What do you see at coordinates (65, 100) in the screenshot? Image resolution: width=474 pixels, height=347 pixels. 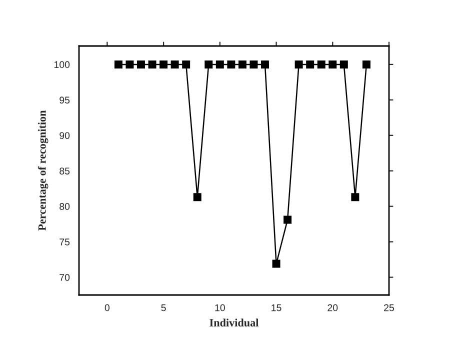 I see `y-tick-label: 95` at bounding box center [65, 100].